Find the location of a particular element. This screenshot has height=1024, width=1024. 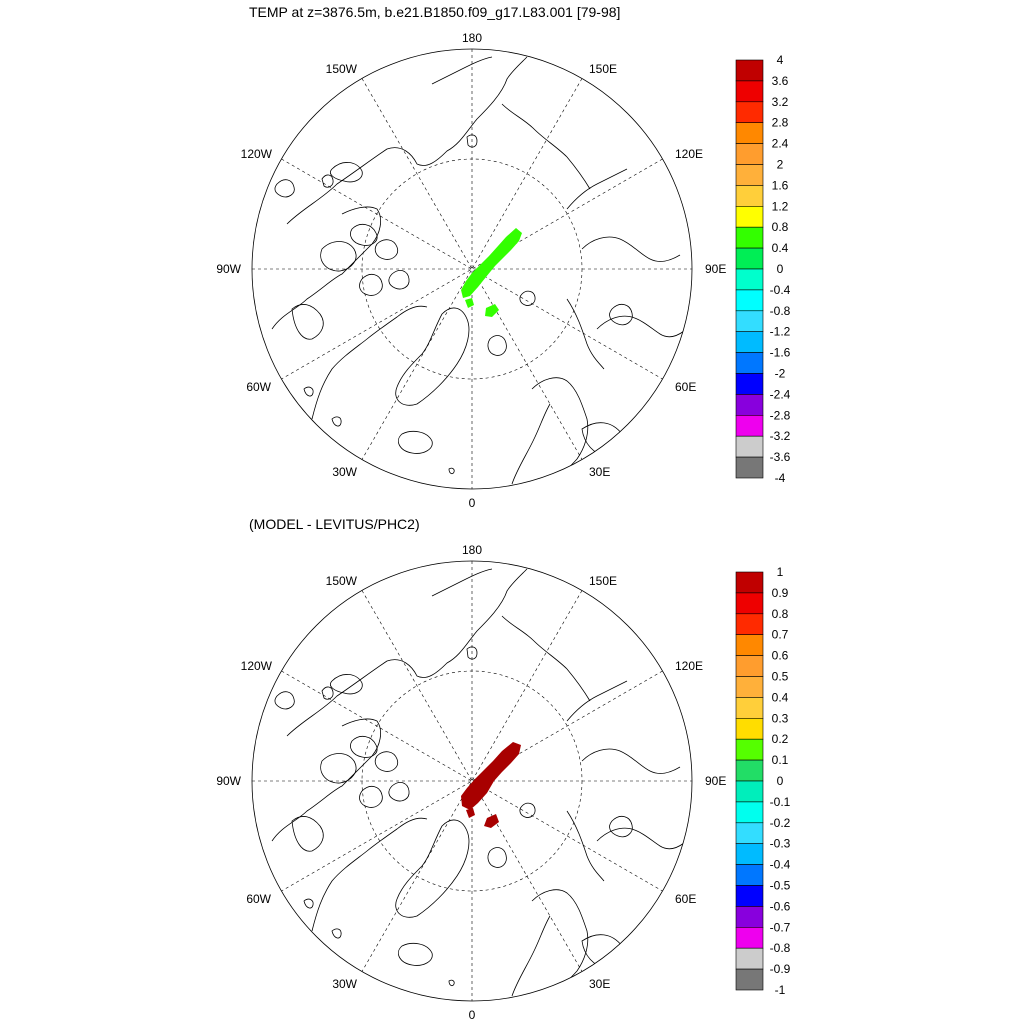

colorbar-label: -4 is located at coordinates (780, 478).